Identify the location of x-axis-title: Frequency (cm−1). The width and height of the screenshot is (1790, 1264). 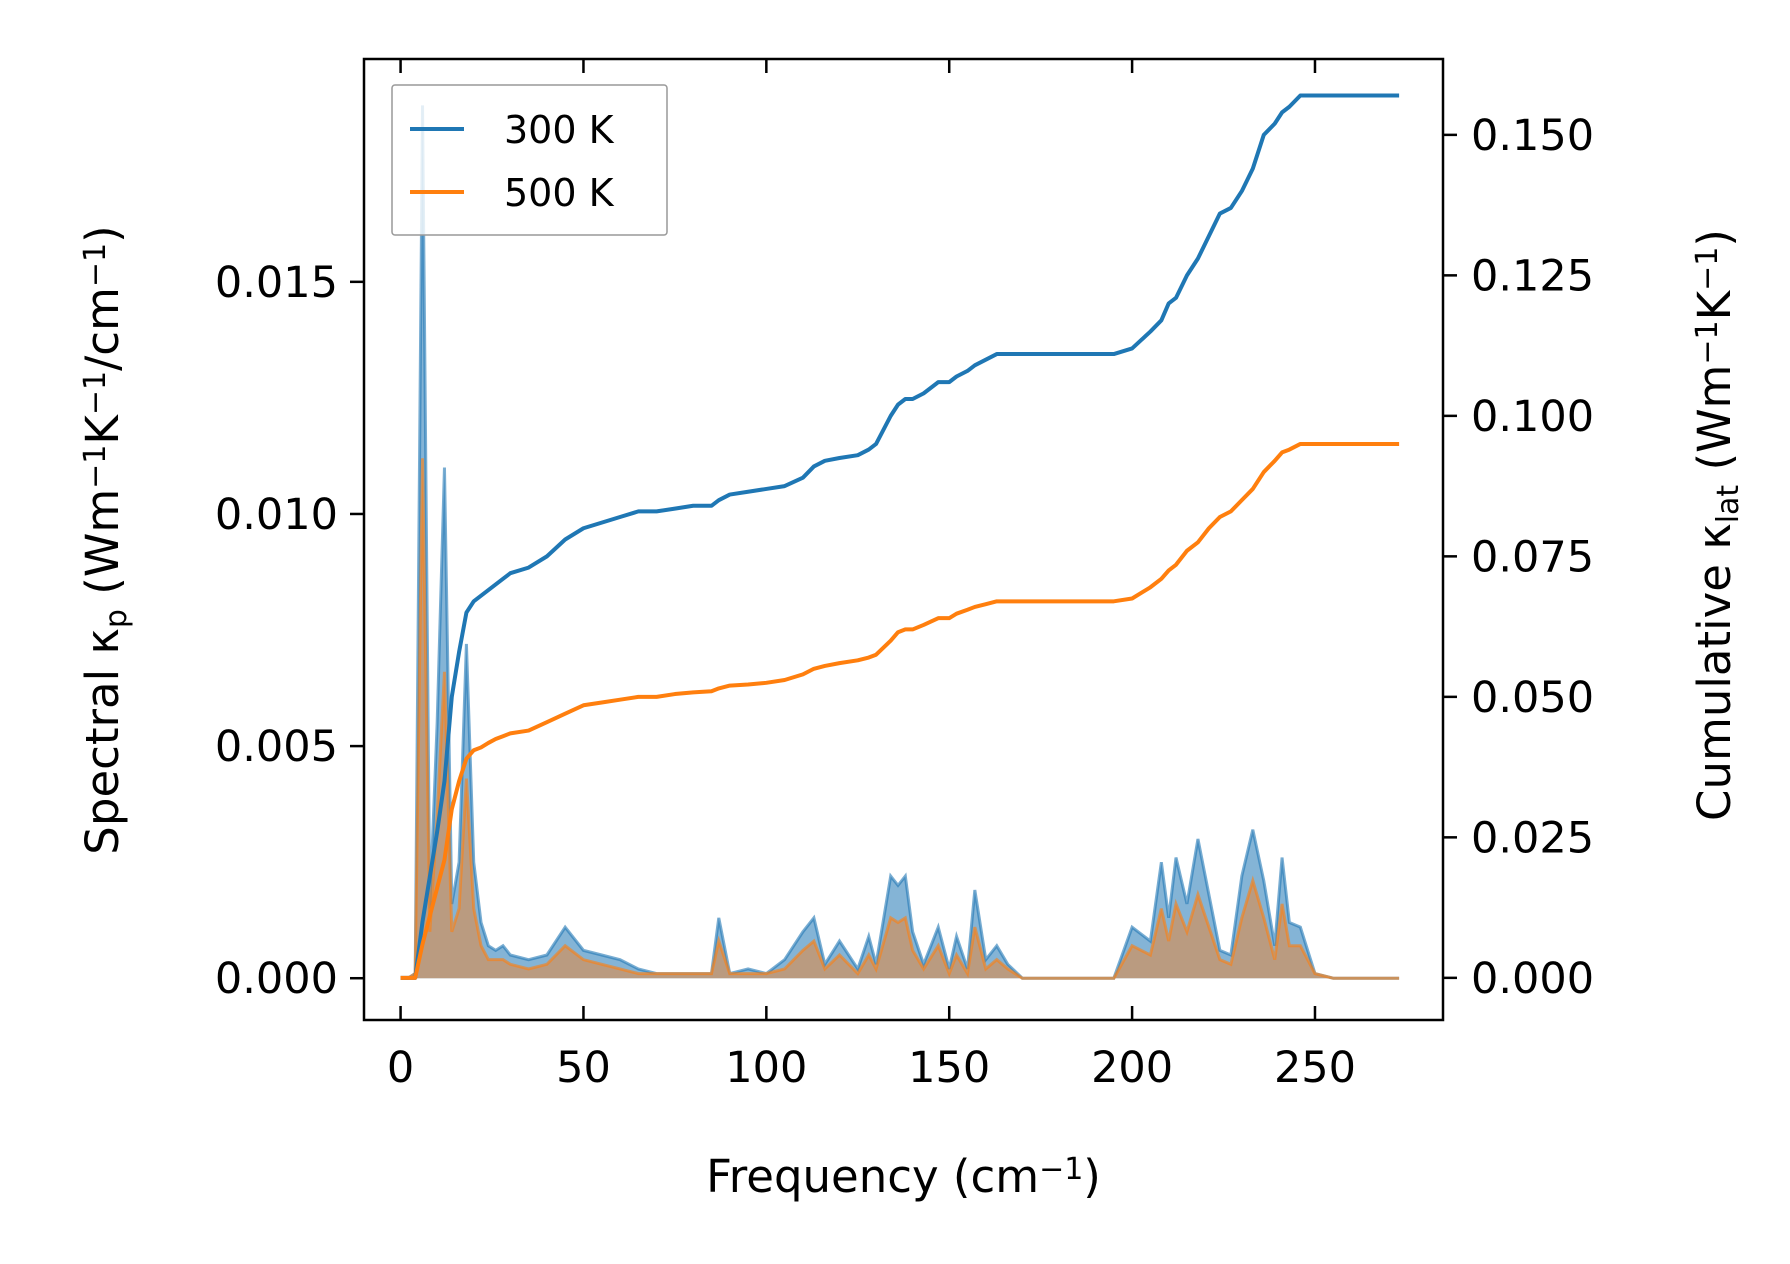
(903, 1176).